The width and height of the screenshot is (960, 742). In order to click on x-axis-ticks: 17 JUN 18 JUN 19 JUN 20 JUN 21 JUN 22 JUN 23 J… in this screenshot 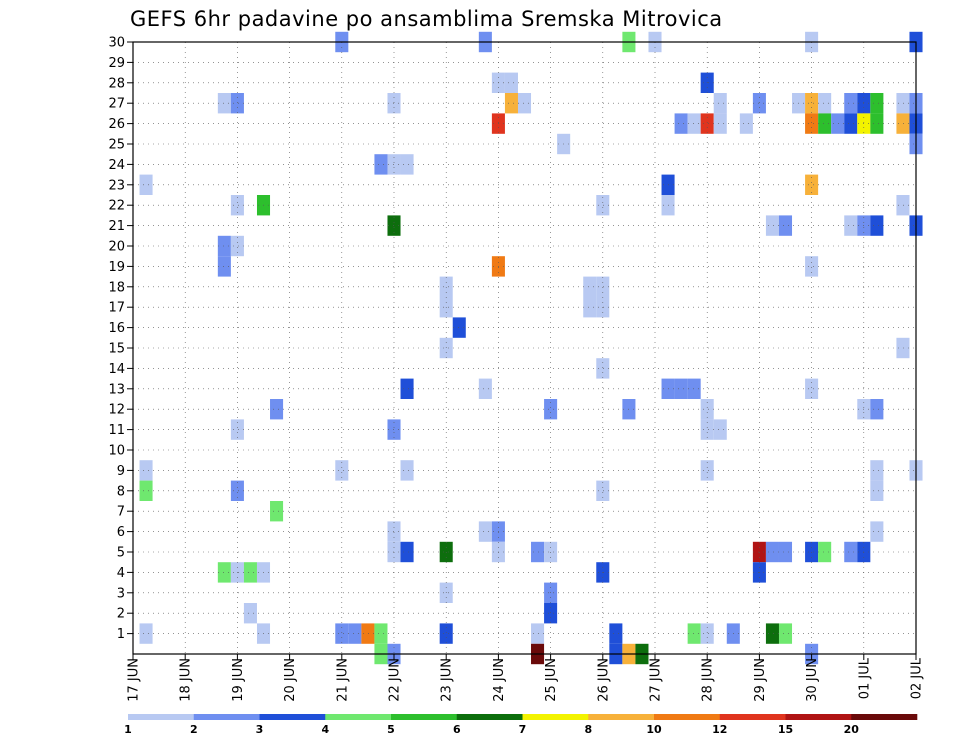, I will do `click(526, 678)`.